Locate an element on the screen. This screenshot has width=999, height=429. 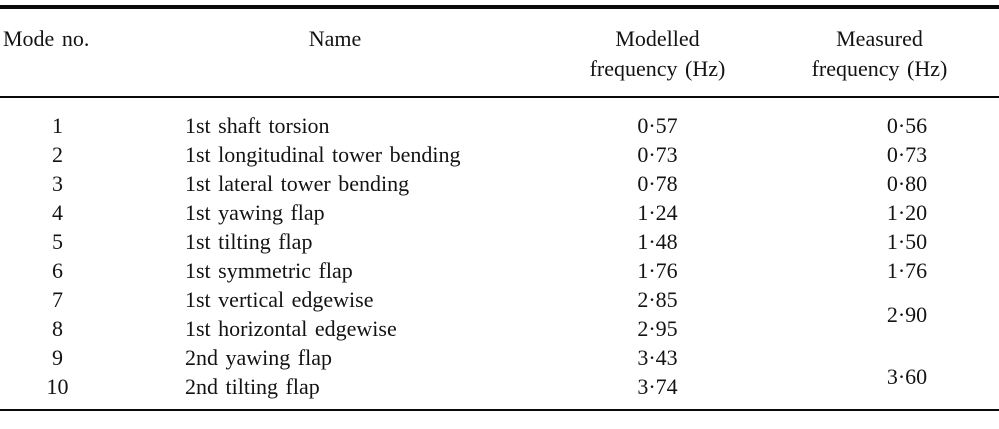
measured-frequency-cell: 0·56 is located at coordinates (907, 125).